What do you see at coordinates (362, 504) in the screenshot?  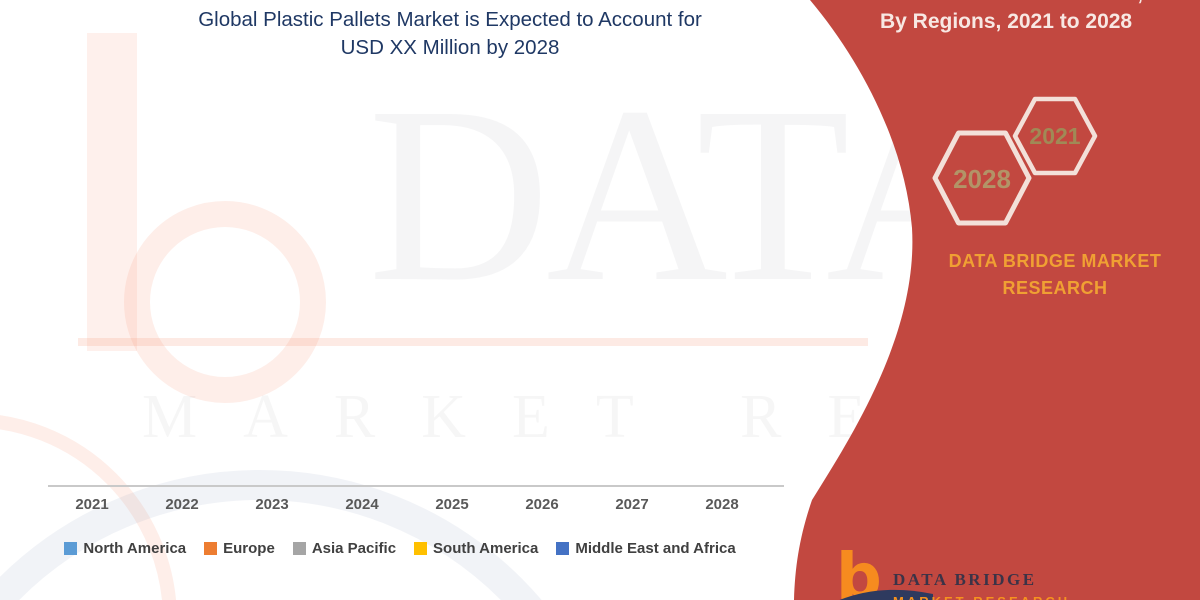 I see `x-tick-label-2024: 2024` at bounding box center [362, 504].